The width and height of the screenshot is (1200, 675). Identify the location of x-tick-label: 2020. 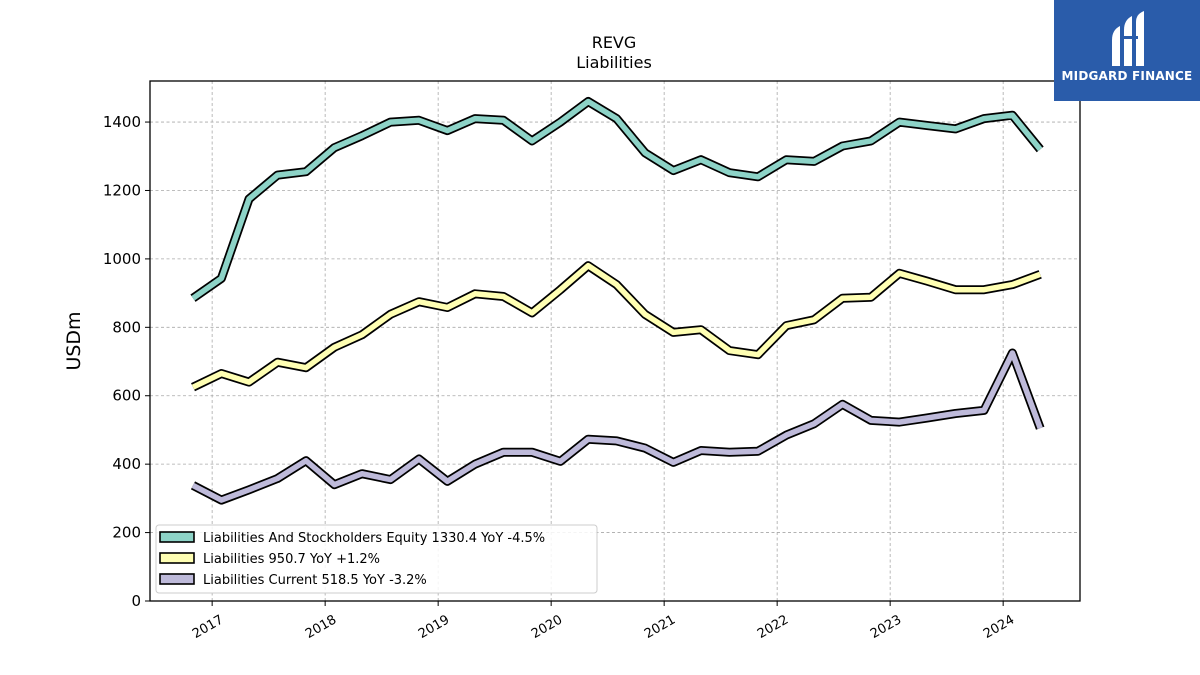
(547, 627).